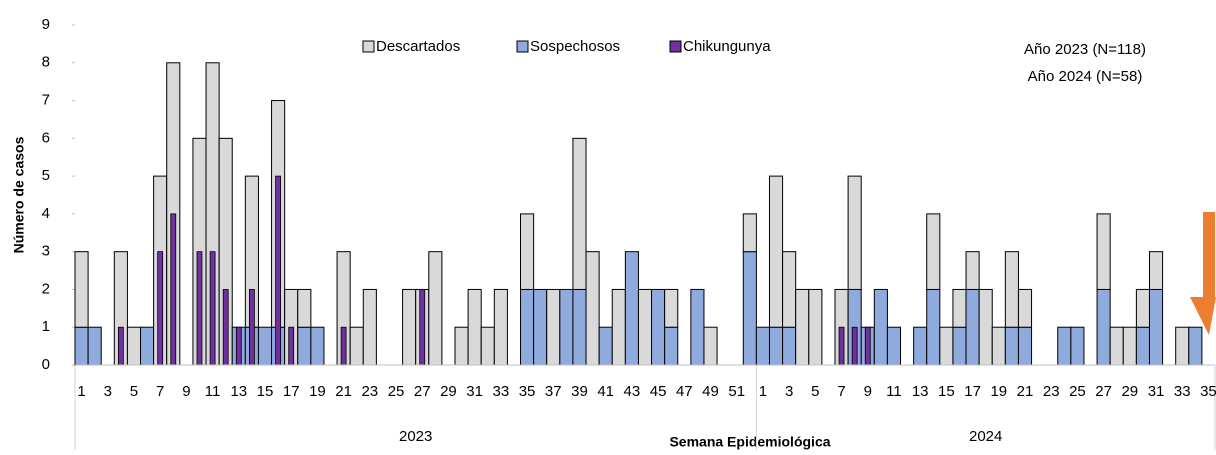 The image size is (1216, 455). I want to click on group-label: 2023, so click(415, 436).